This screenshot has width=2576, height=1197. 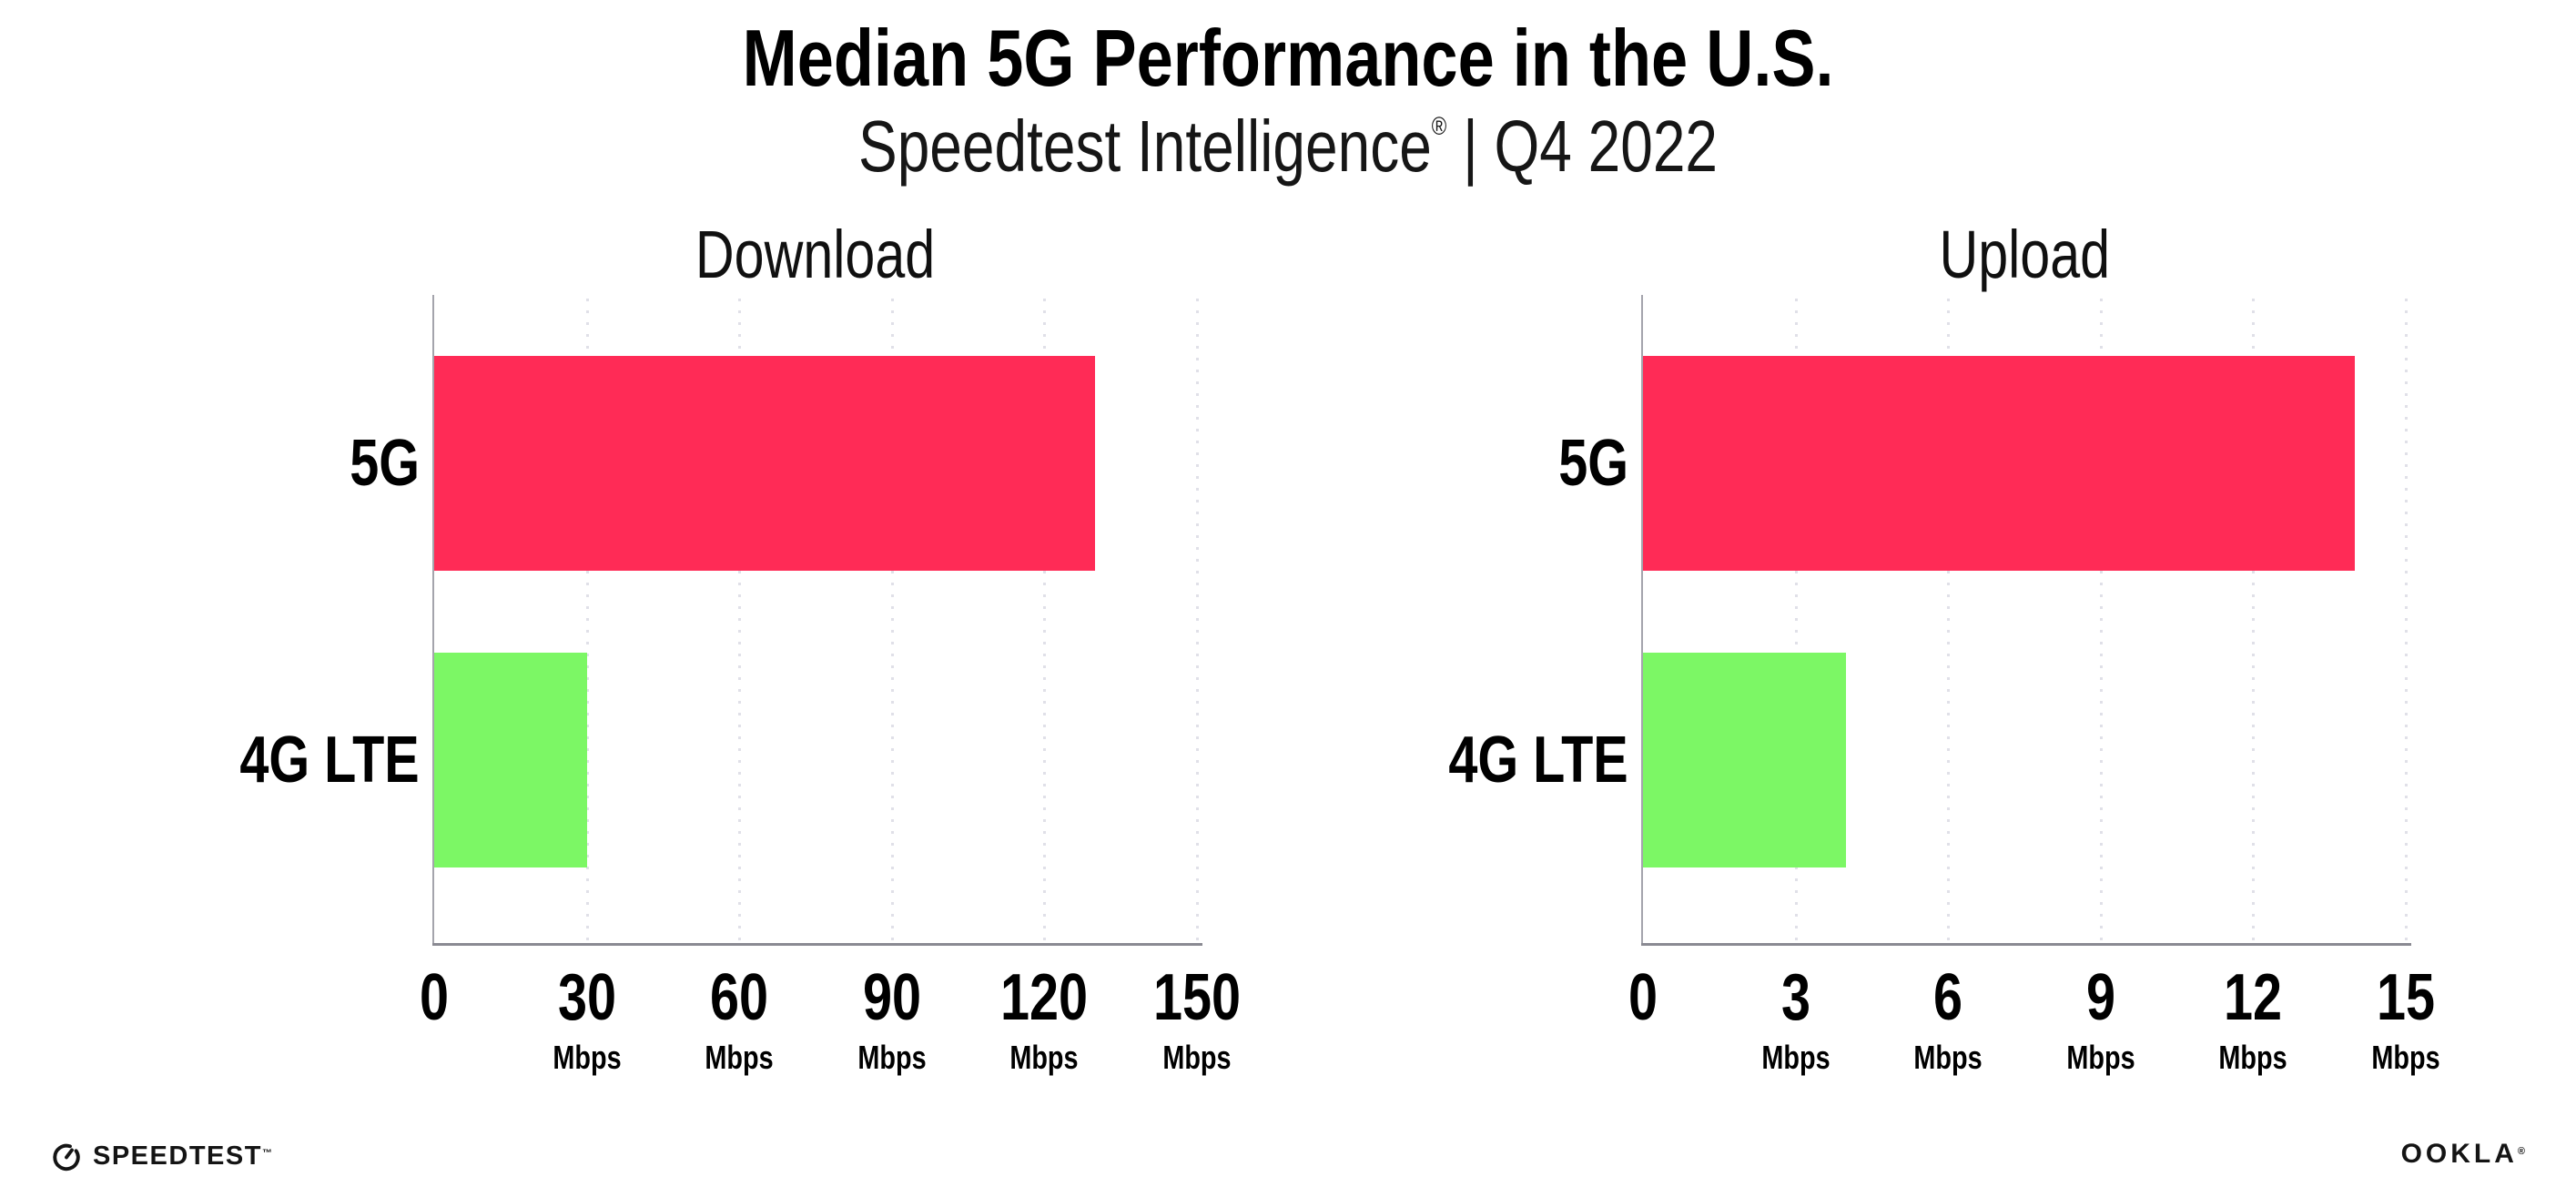 I want to click on x-axis-ticks: 0 30 Mbps 60 Mbps 90 Mbps 120 Mbps 150 Mbps, so click(x=830, y=1016).